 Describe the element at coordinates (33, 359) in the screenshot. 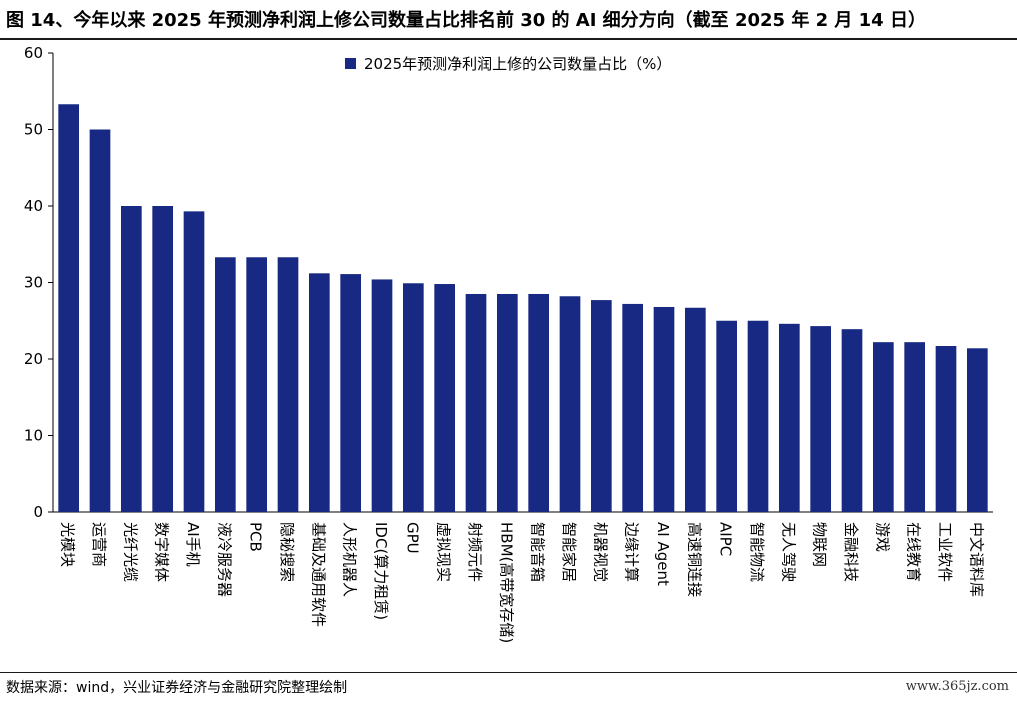

I see `y-tick-label: 20` at that location.